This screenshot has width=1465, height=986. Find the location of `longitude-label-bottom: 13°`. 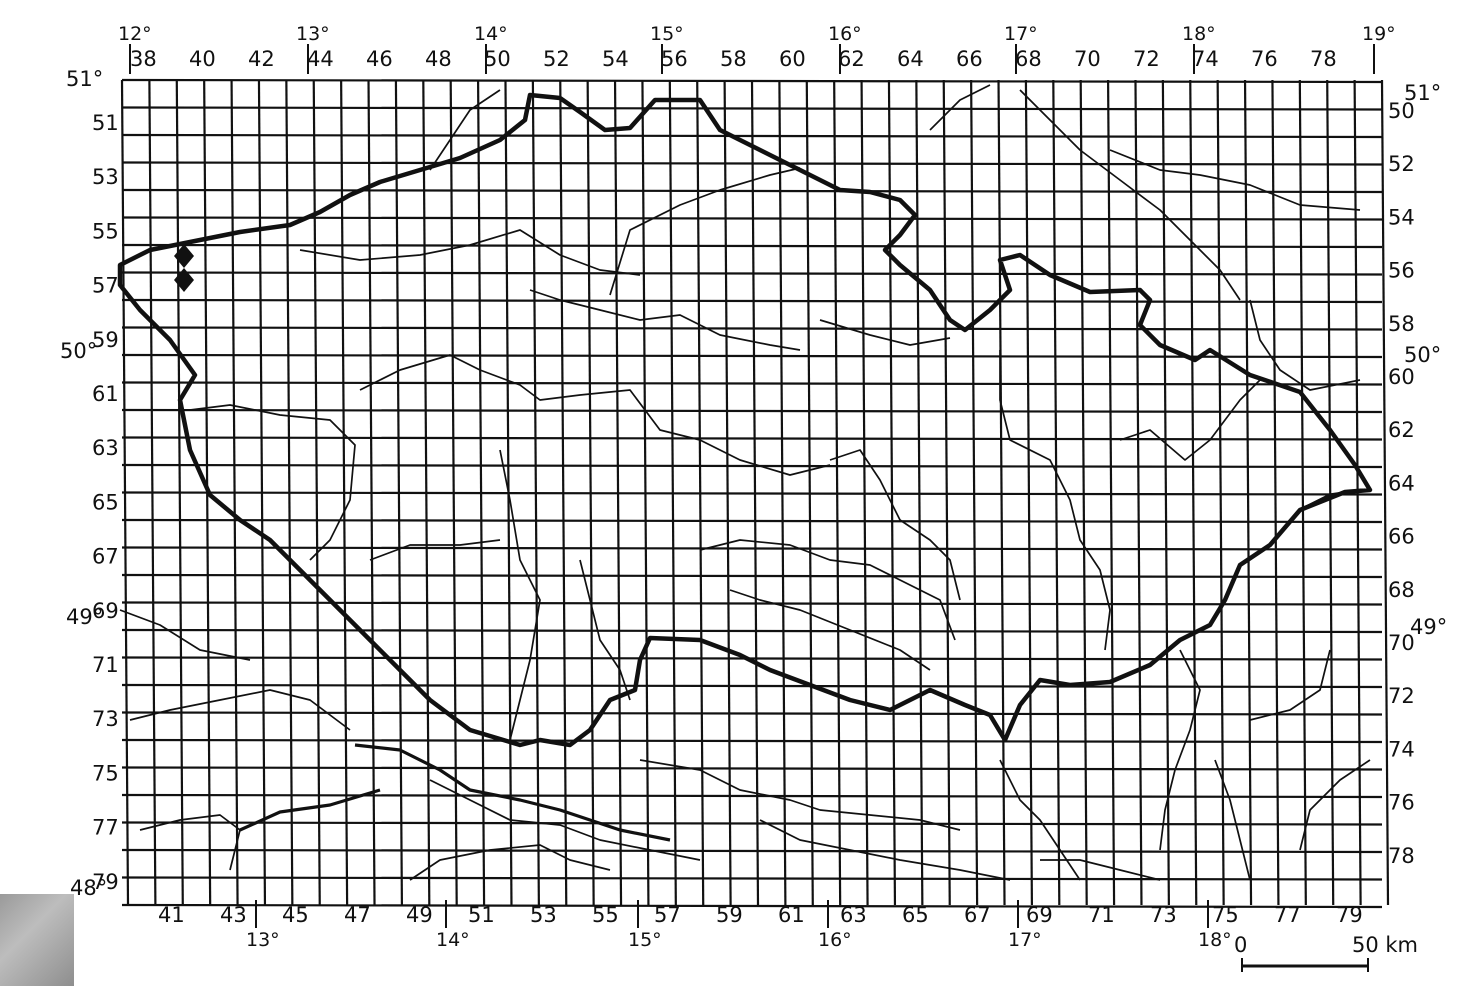

longitude-label-bottom: 13° is located at coordinates (263, 940).